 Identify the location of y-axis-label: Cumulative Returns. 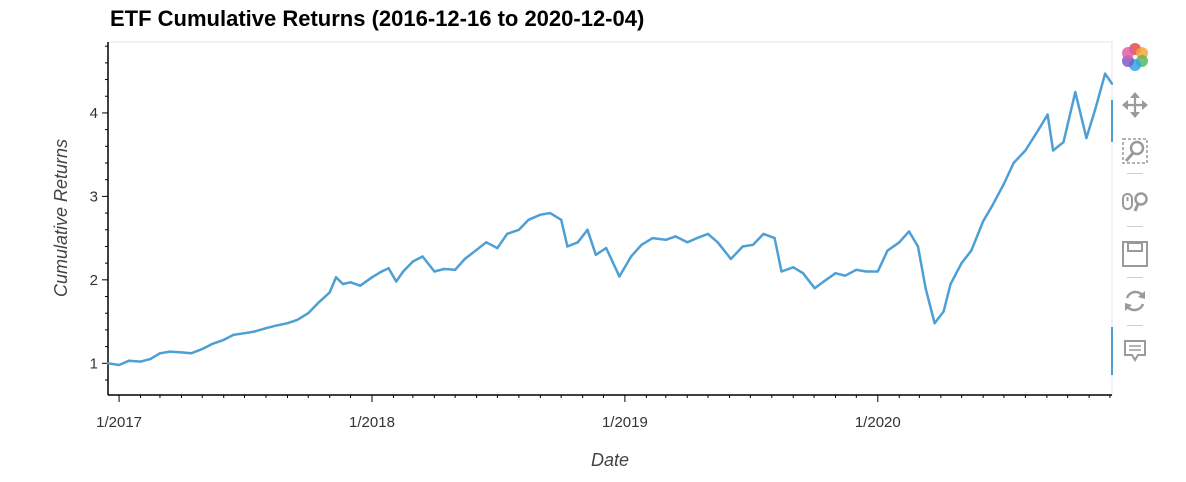
(61, 218).